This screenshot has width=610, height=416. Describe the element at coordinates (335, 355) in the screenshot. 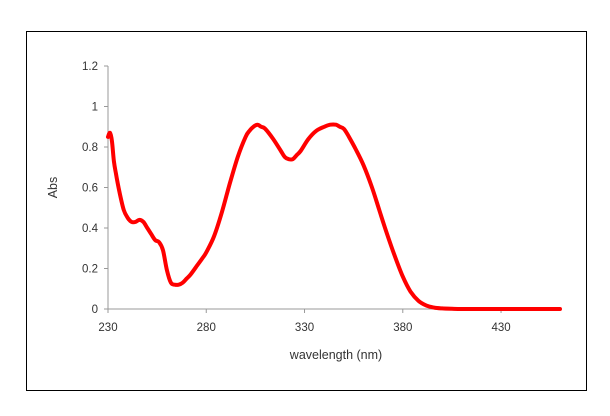

I see `x-axis-title: wavelength (nm)` at that location.